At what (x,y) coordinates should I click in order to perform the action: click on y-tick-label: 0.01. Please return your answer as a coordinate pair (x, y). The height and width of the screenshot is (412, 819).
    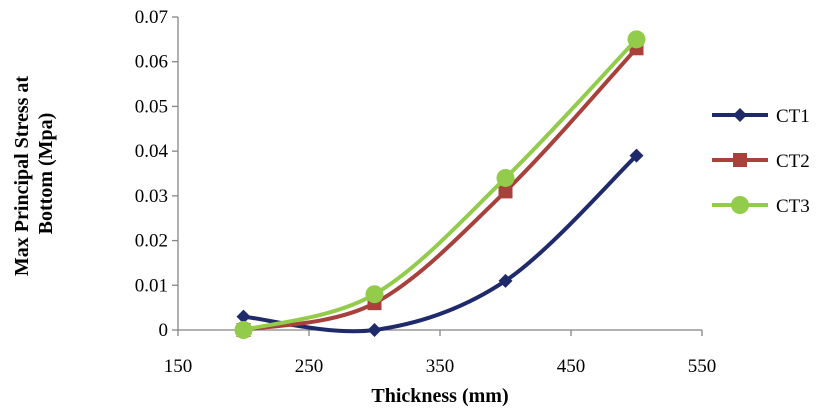
    Looking at the image, I should click on (151, 285).